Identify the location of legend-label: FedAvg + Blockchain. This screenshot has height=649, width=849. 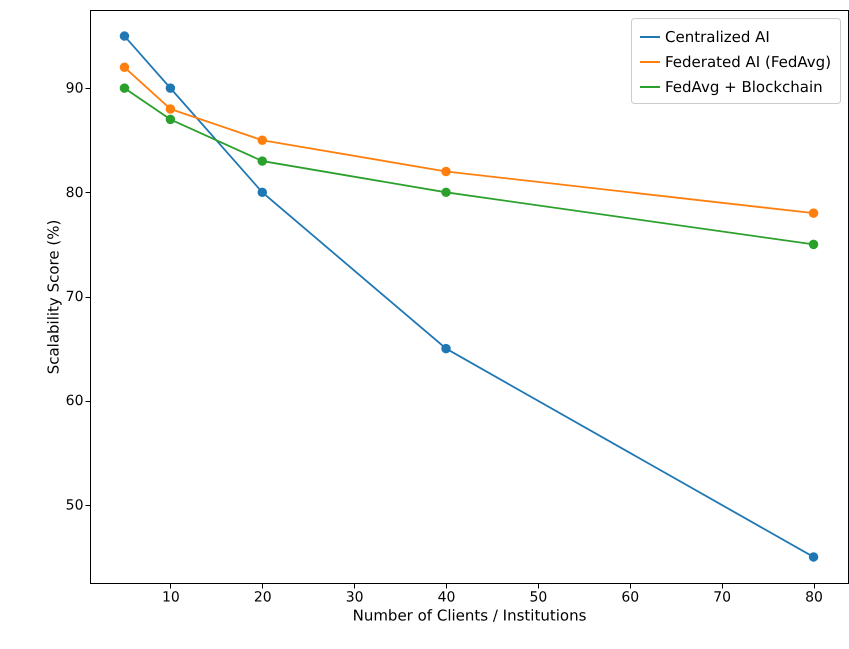
(744, 87).